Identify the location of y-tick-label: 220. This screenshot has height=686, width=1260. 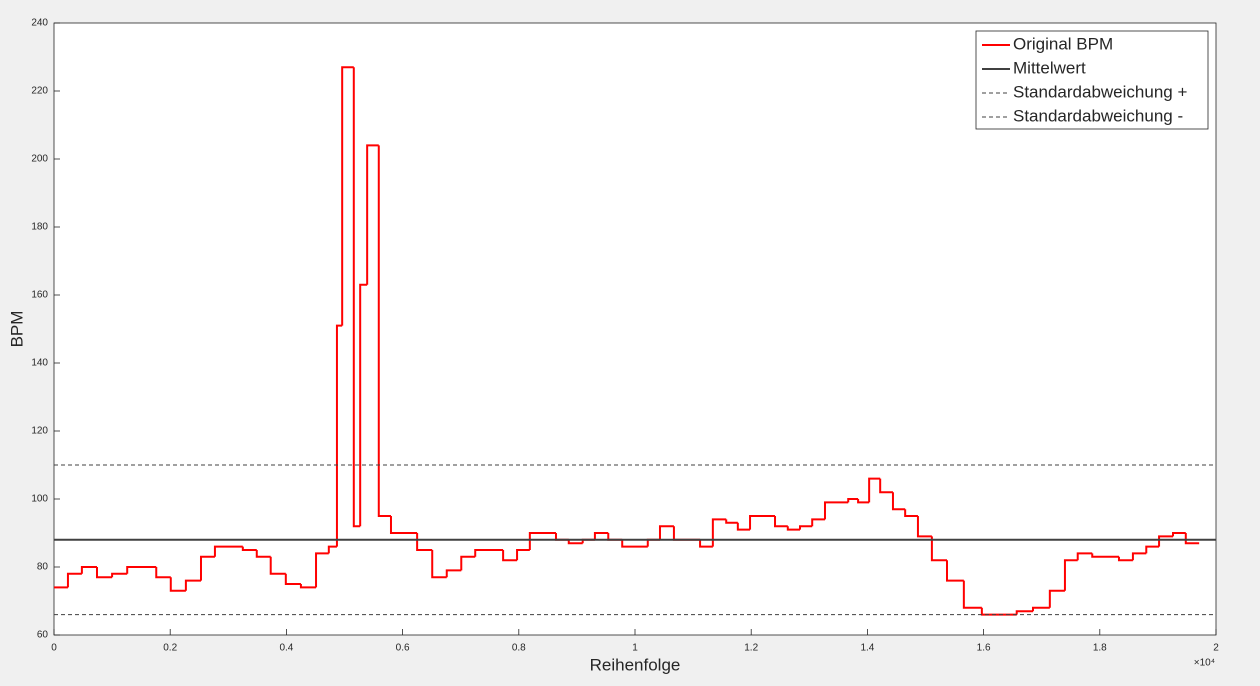
(39, 91).